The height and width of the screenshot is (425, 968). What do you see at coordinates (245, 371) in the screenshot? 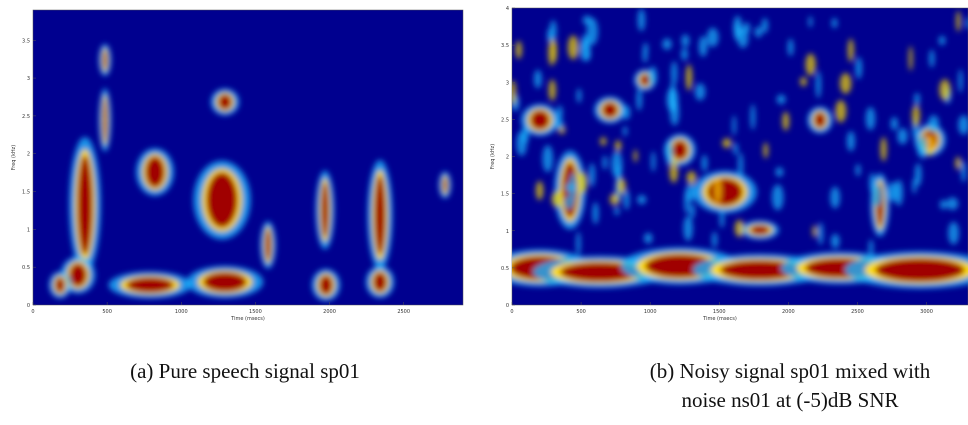
I see `caption: (a) Pure speech signal sp01` at bounding box center [245, 371].